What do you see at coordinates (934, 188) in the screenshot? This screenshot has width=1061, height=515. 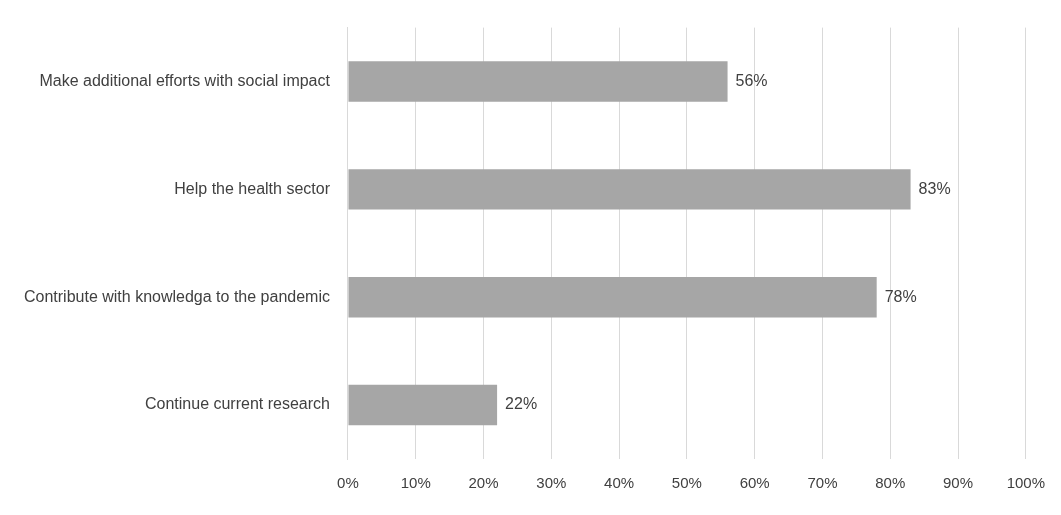 I see `data-label: 83%` at bounding box center [934, 188].